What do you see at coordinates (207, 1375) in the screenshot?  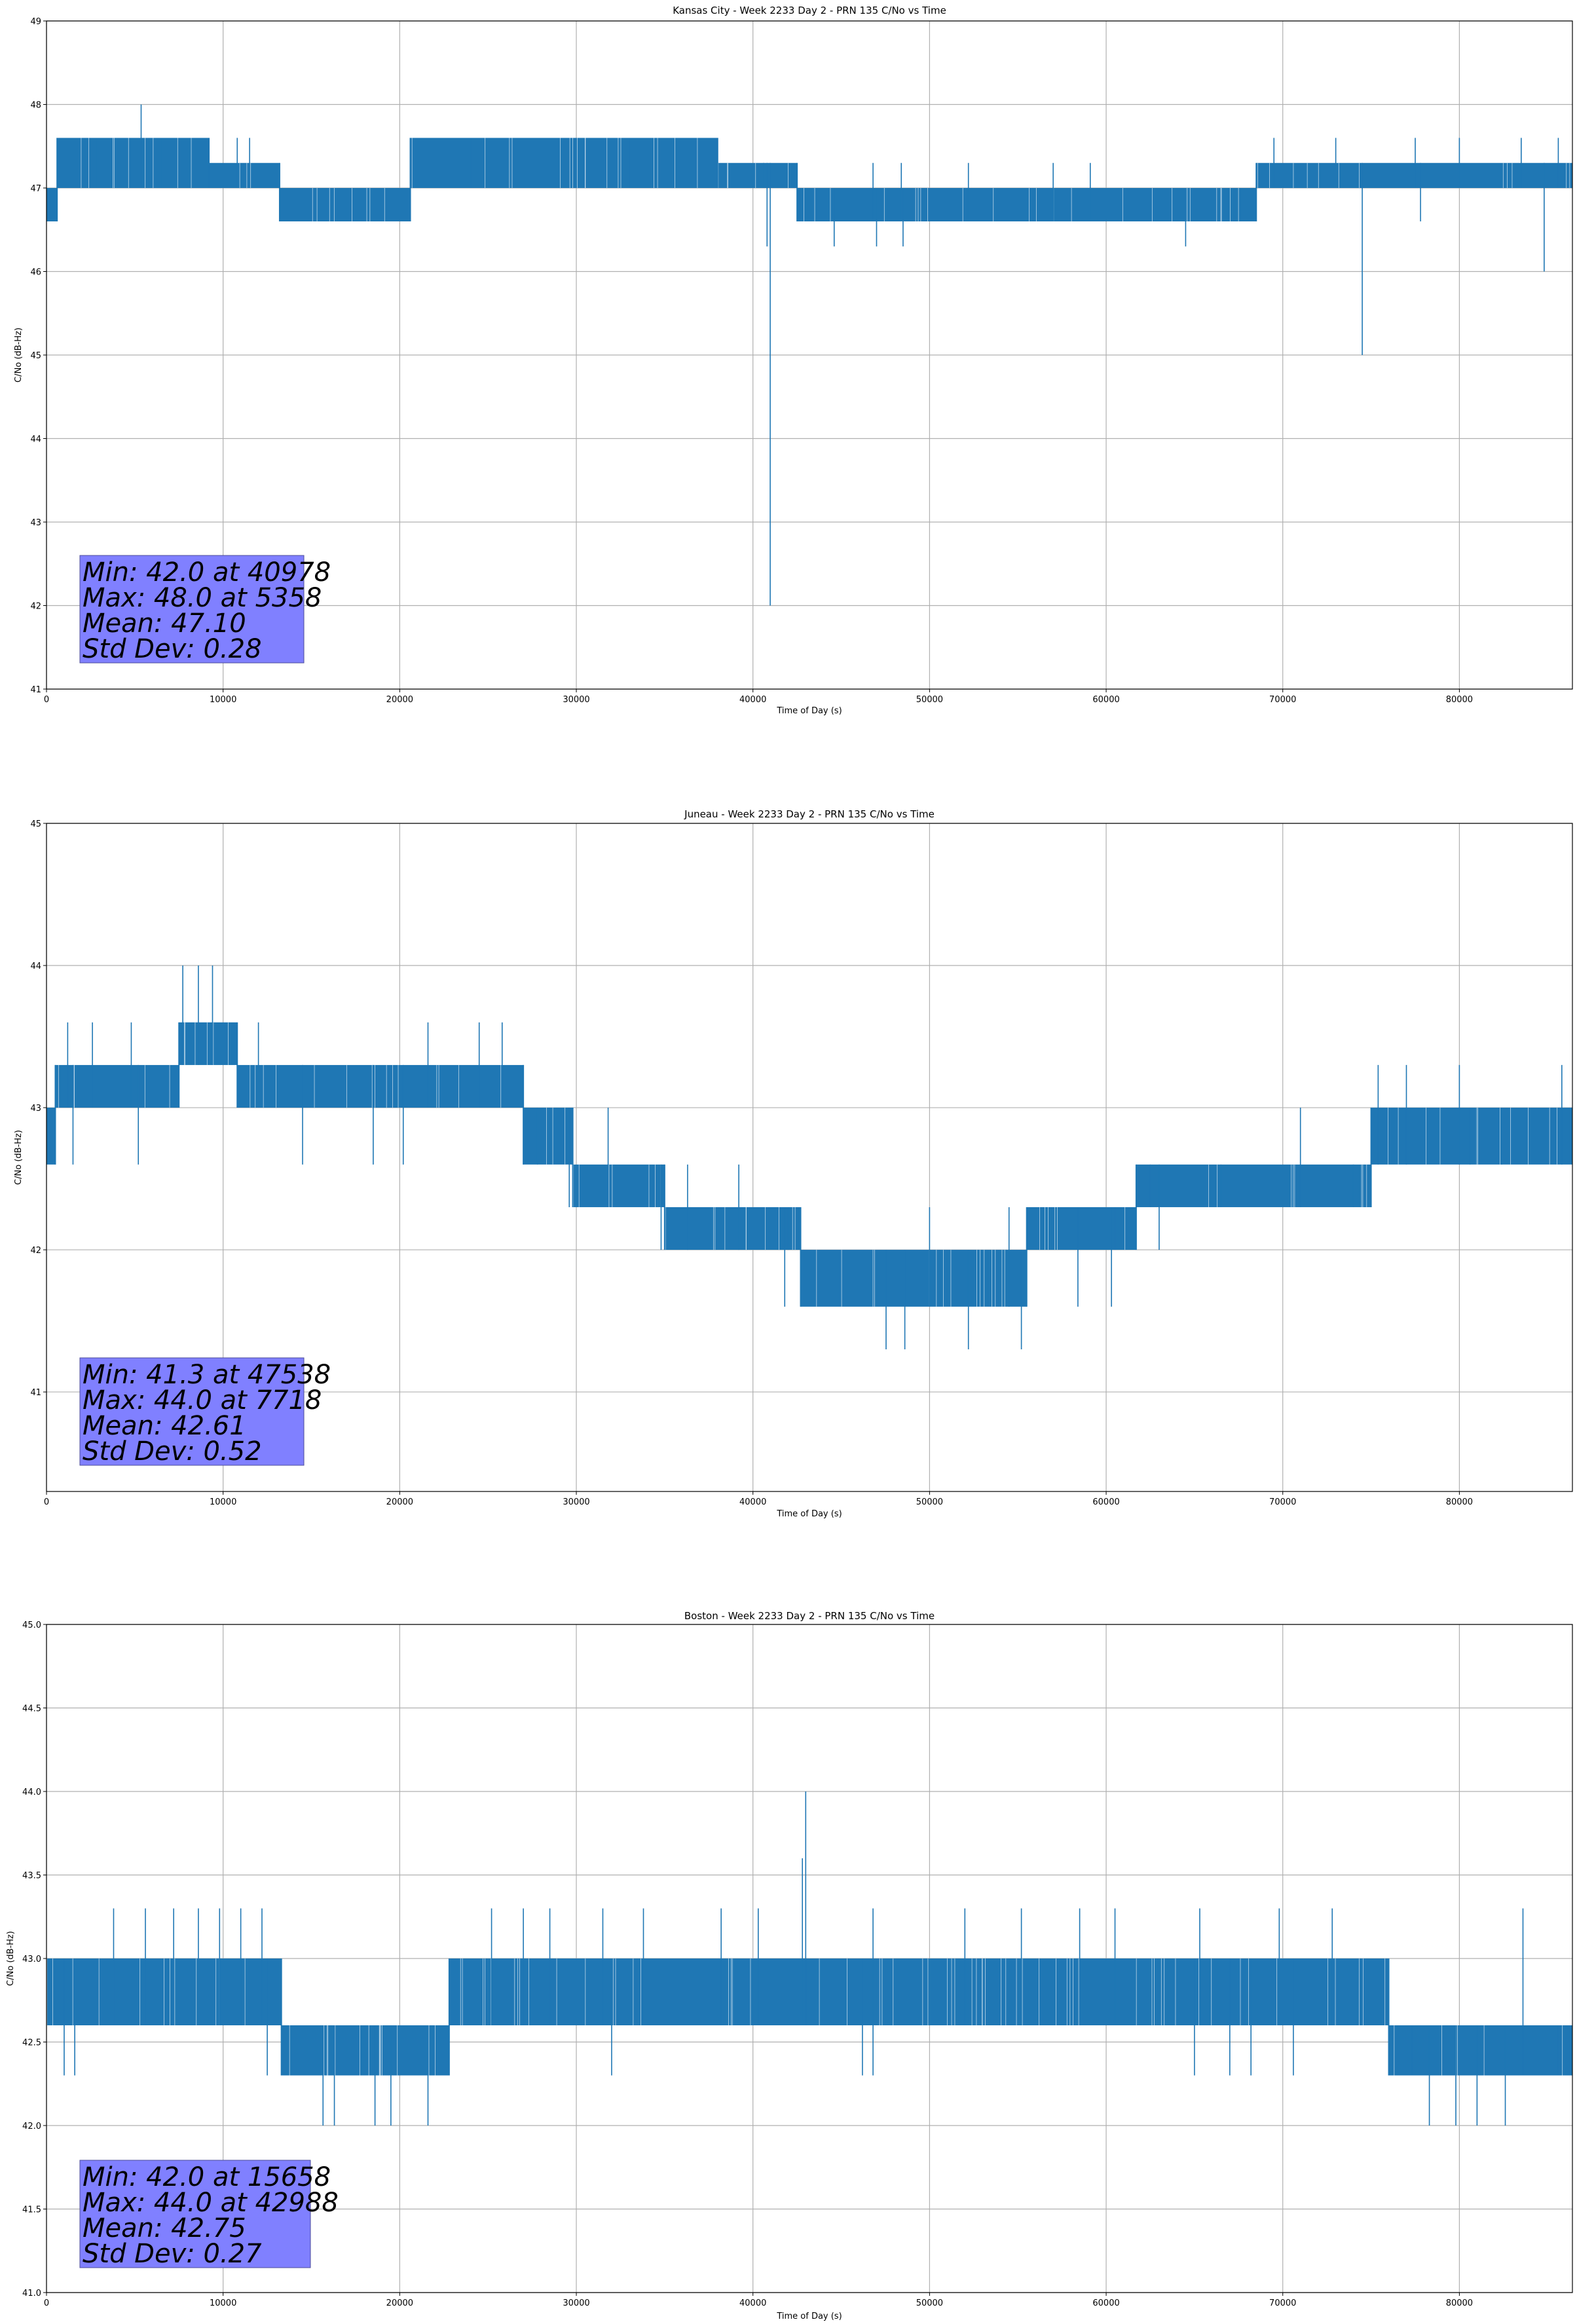 I see `stats-min: Min: 41.3 at 47538` at bounding box center [207, 1375].